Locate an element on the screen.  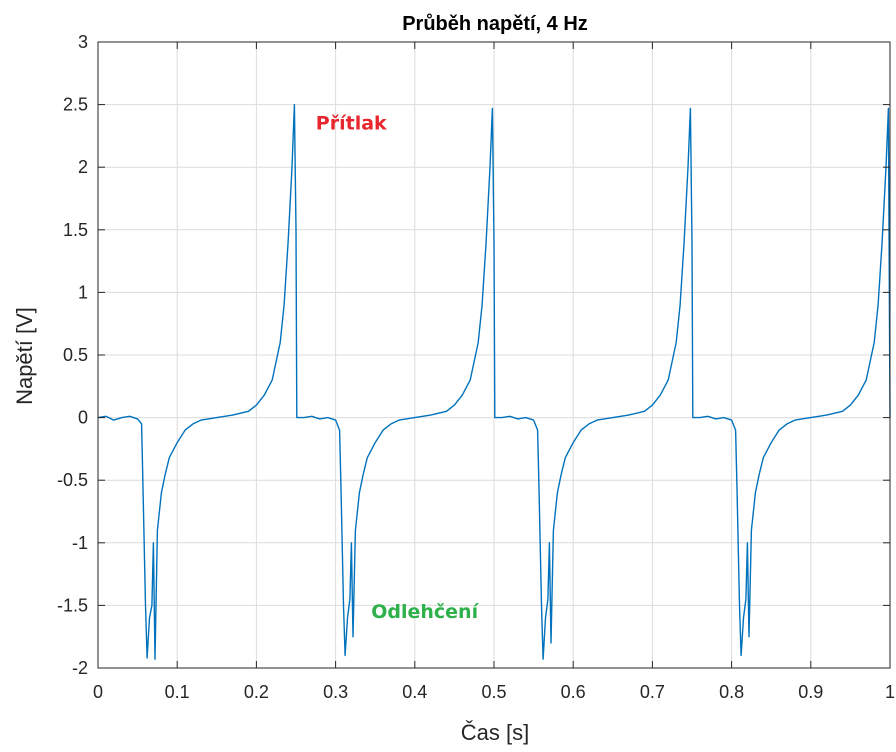
y-tick-label: 3 is located at coordinates (83, 42).